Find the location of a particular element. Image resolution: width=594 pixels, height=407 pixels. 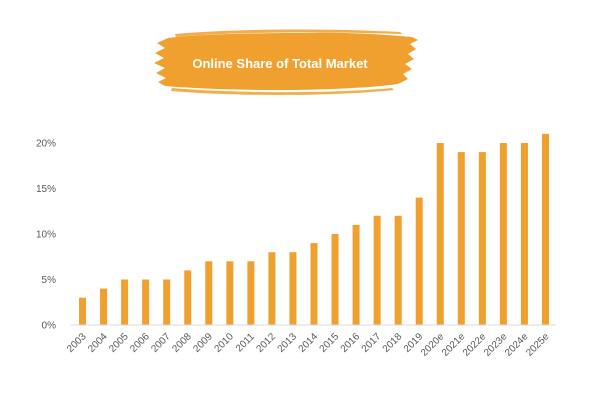

x-tick-label: 2004 is located at coordinates (98, 343).